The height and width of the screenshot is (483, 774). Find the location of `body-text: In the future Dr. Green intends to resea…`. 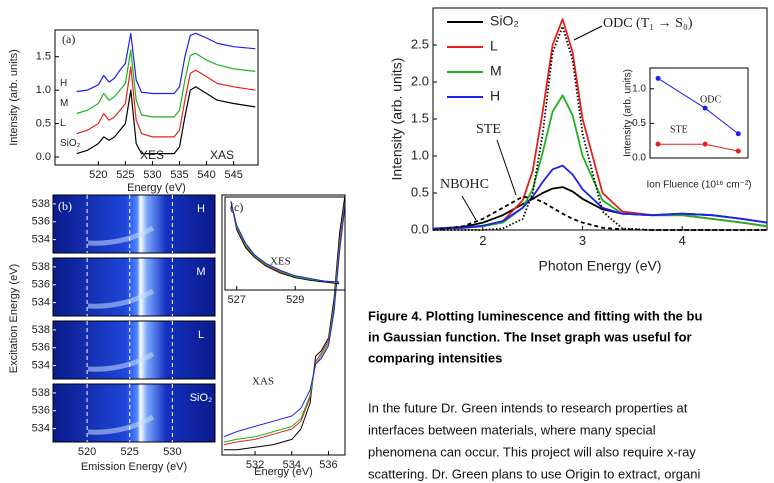

body-text: In the future Dr. Green intends to resea… is located at coordinates (534, 440).